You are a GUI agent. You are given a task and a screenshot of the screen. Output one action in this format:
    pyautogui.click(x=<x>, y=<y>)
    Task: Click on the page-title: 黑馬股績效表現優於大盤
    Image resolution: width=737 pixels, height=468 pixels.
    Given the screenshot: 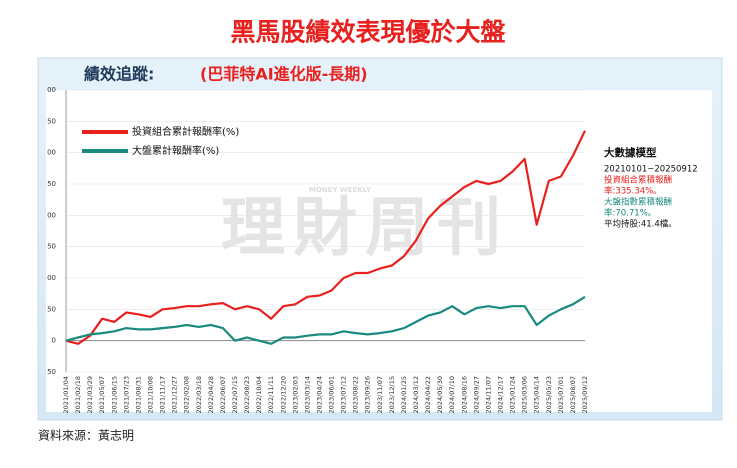 What is the action you would take?
    pyautogui.click(x=368, y=32)
    